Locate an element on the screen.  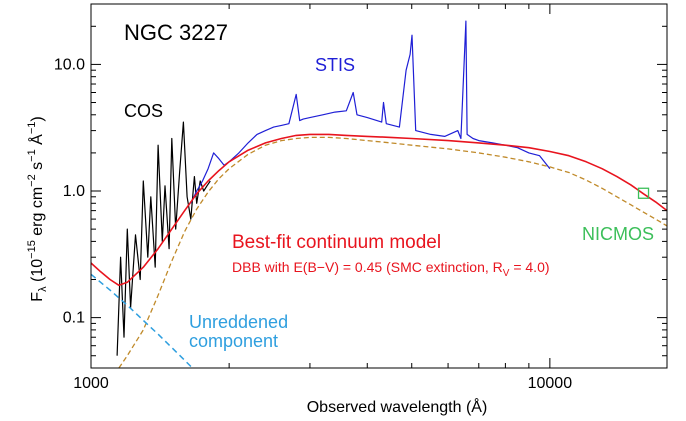
stis-label: STIS is located at coordinates (335, 65).